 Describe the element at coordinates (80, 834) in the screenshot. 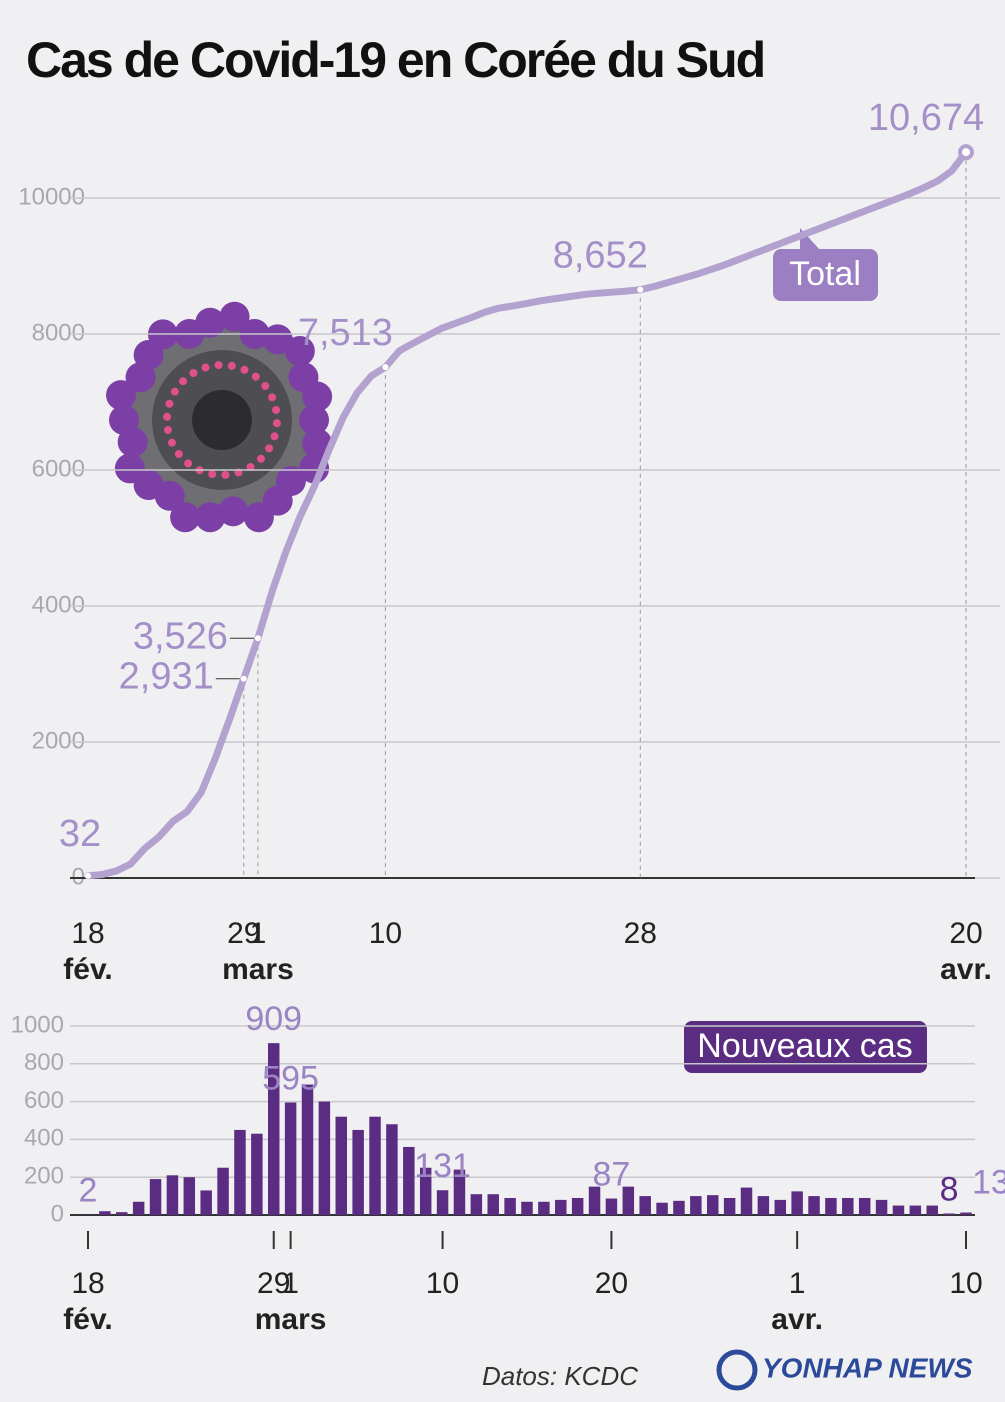

I see `data-label: 32` at that location.